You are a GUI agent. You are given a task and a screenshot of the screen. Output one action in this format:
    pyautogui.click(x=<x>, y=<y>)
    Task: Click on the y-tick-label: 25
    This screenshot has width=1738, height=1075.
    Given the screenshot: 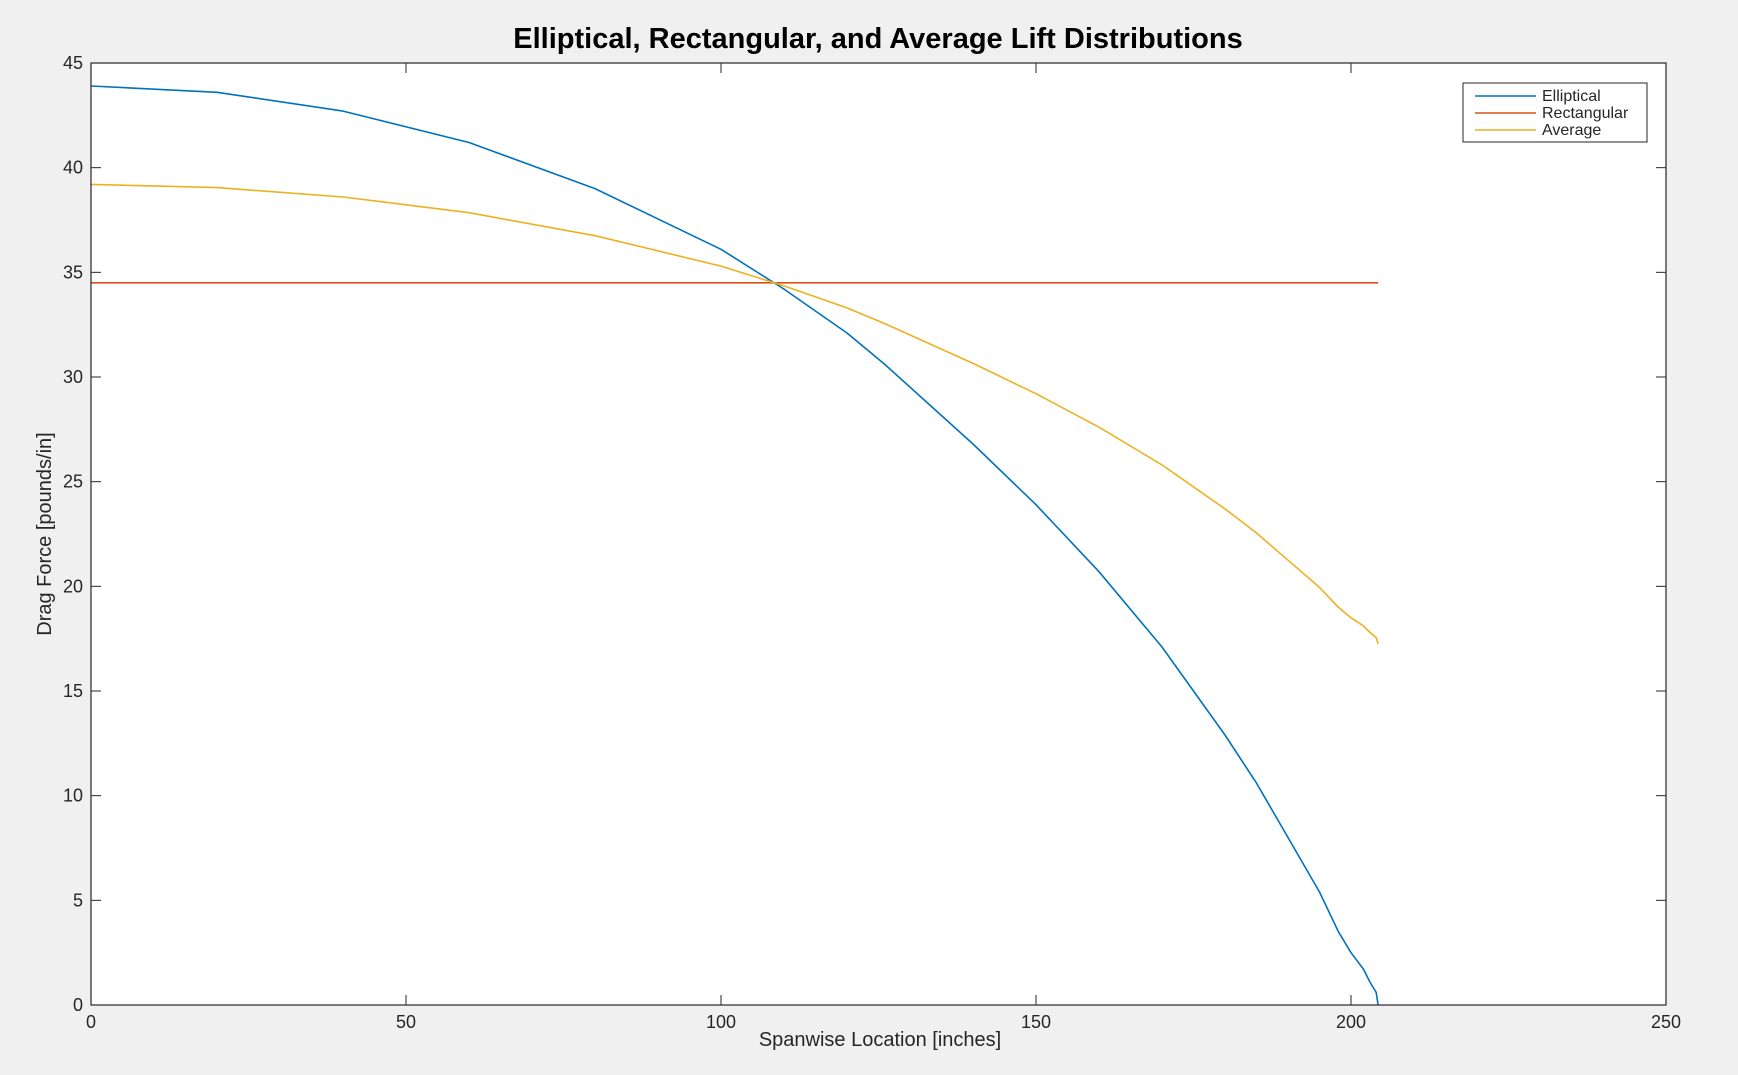 What is the action you would take?
    pyautogui.click(x=73, y=482)
    